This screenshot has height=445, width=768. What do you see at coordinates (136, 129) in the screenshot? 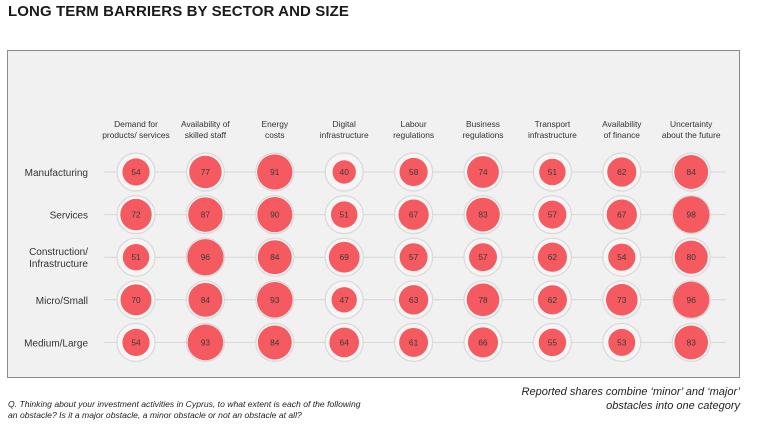
I see `column-header: Demand for products/ services` at bounding box center [136, 129].